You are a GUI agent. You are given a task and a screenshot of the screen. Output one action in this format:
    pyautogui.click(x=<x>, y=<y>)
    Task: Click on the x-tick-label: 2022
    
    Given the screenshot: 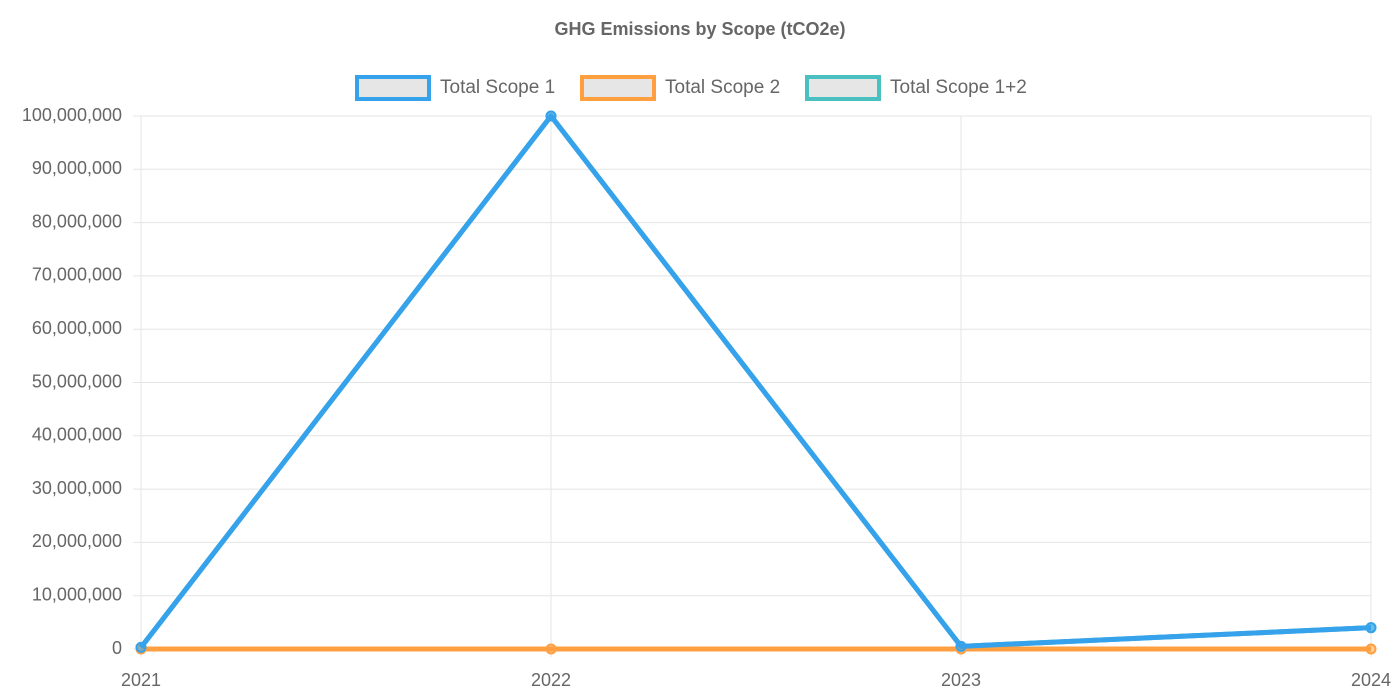 What is the action you would take?
    pyautogui.click(x=551, y=680)
    